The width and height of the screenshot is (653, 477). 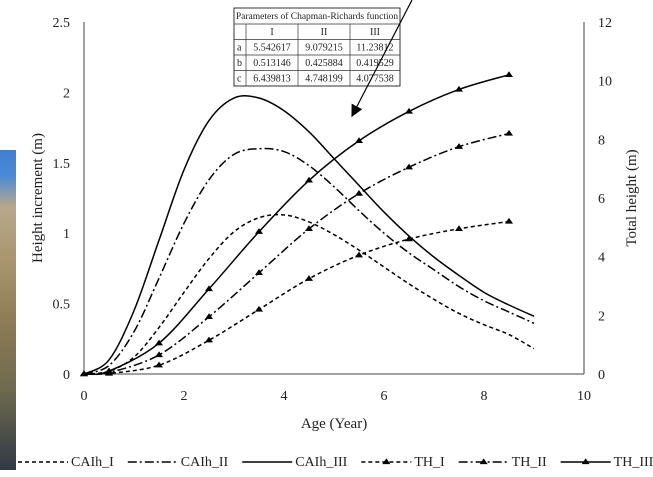 What do you see at coordinates (375, 79) in the screenshot?
I see `table-cell: 4.077538` at bounding box center [375, 79].